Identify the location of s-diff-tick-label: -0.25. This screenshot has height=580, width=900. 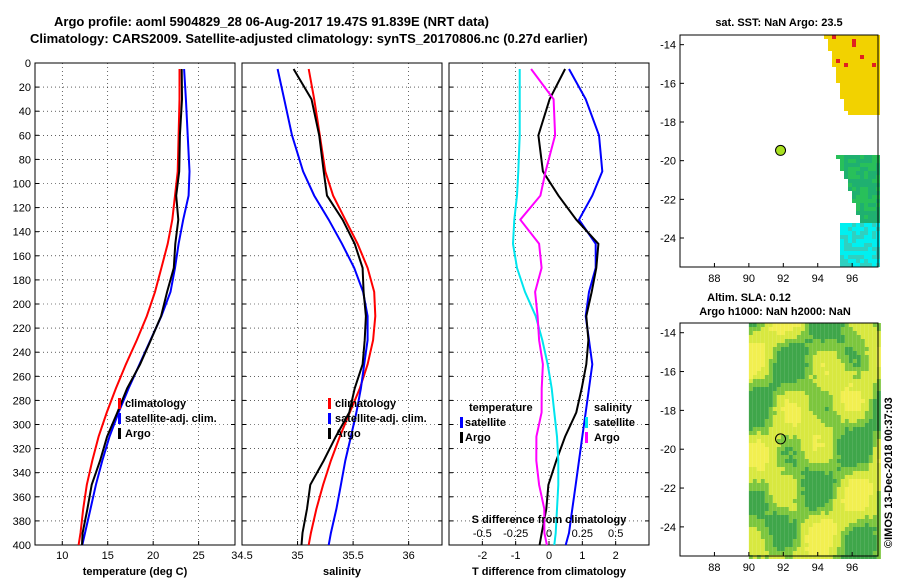
(515, 534).